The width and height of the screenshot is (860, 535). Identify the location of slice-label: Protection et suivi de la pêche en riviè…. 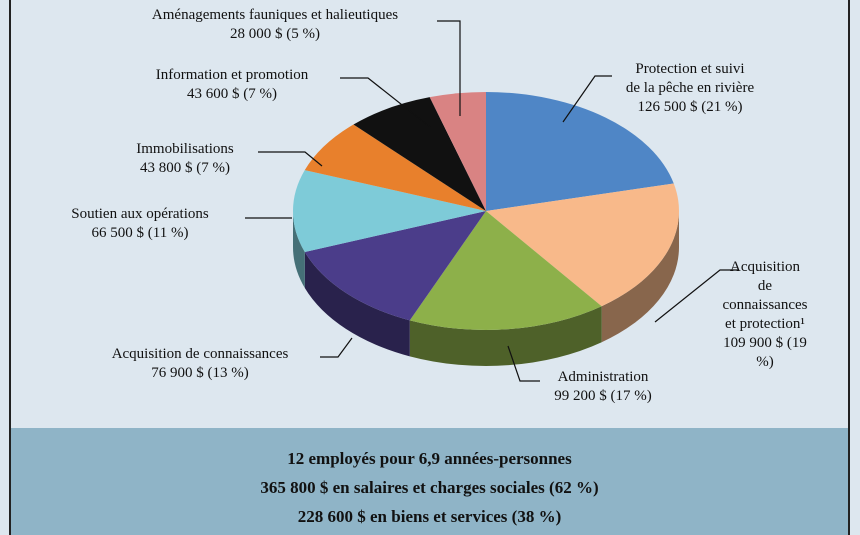
(690, 88).